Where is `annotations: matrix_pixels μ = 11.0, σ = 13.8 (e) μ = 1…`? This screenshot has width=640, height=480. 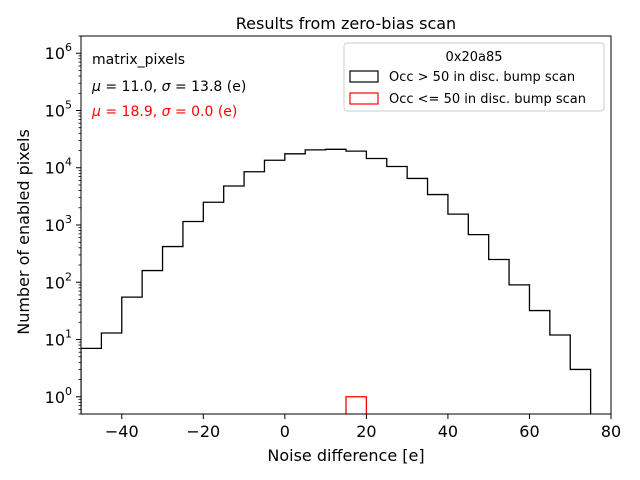
annotations: matrix_pixels μ = 11.0, σ = 13.8 (e) μ = 1… is located at coordinates (168, 86).